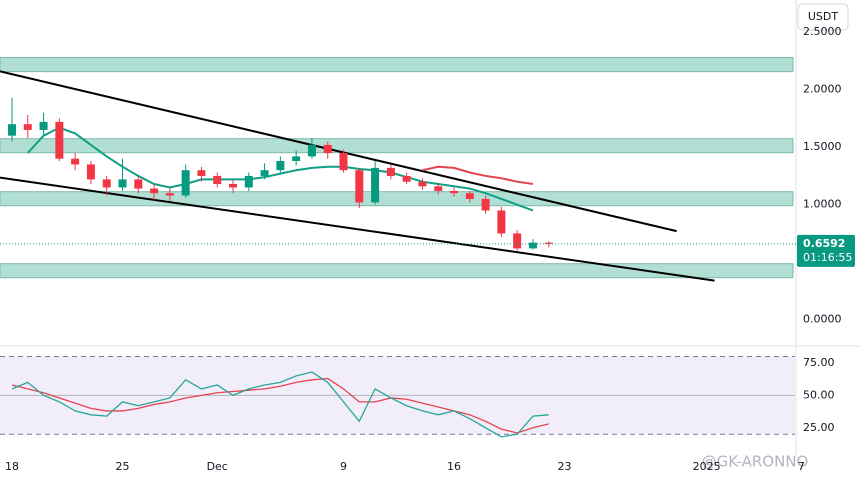  Describe the element at coordinates (565, 466) in the screenshot. I see `x-tick-label: 23` at that location.